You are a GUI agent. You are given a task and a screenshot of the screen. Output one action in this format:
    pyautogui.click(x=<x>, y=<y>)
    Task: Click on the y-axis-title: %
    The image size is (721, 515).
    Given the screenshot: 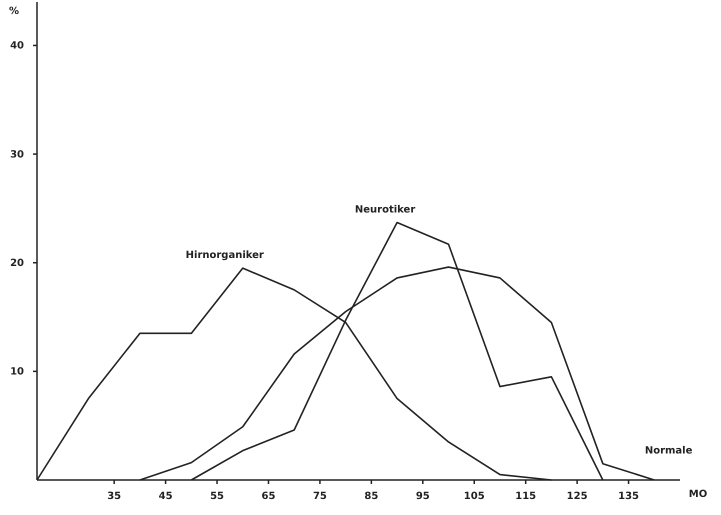 What is the action you would take?
    pyautogui.click(x=14, y=11)
    